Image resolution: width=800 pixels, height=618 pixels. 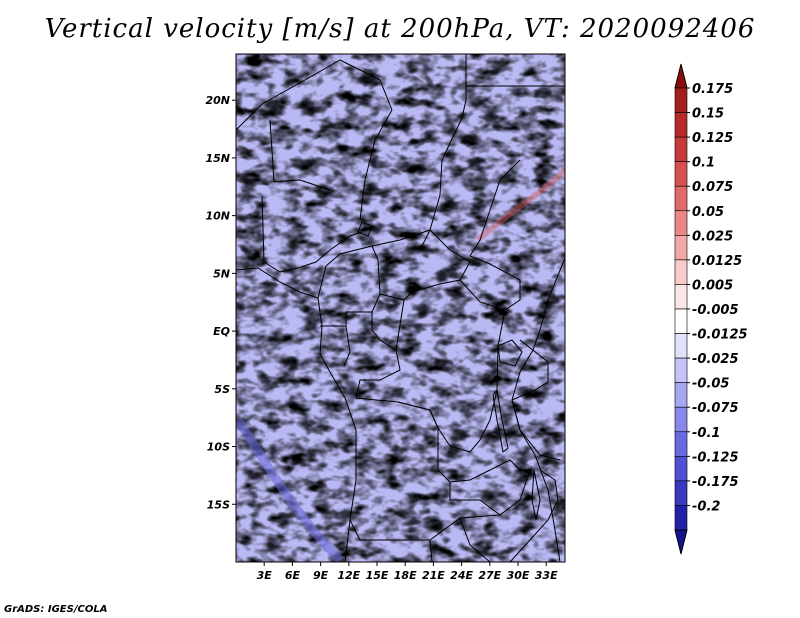 I want to click on lat-tick-label: EQ, so click(x=221, y=331).